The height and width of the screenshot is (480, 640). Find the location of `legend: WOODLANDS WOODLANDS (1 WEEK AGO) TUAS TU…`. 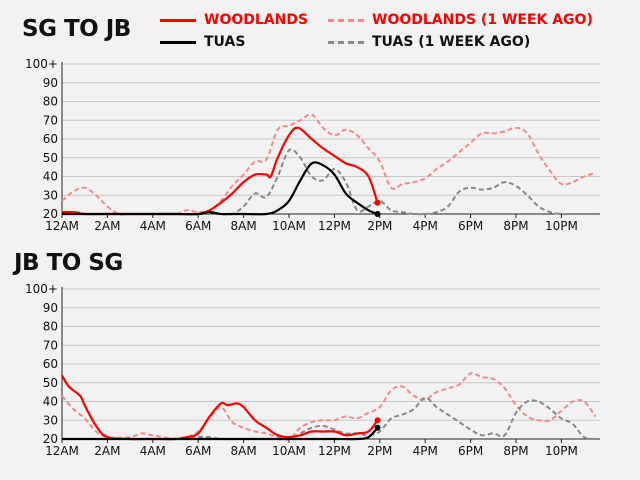

legend: WOODLANDS WOODLANDS (1 WEEK AGO) TUAS TU… is located at coordinates (395, 34).